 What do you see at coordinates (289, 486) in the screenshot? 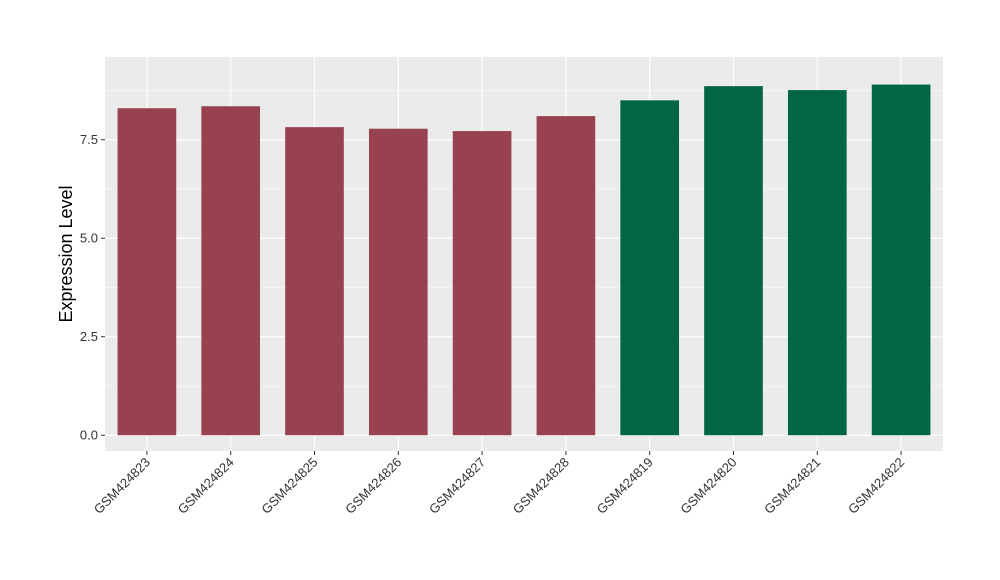
I see `x-tick-label: GSM424825` at bounding box center [289, 486].